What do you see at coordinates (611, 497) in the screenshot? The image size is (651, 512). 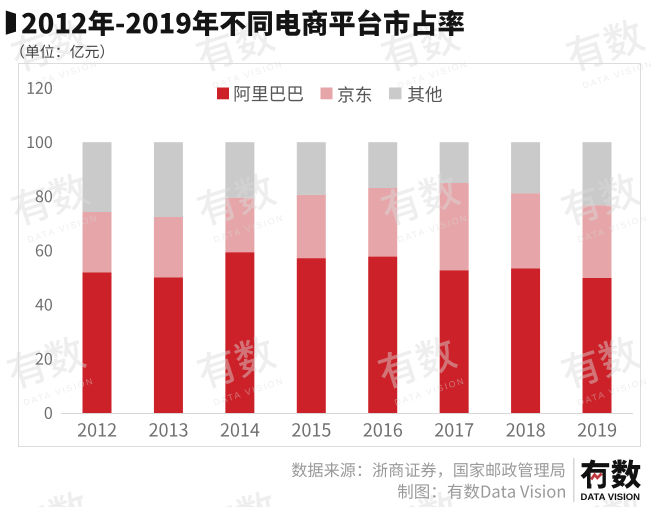 I see `svg-text: DATA VISION` at bounding box center [611, 497].